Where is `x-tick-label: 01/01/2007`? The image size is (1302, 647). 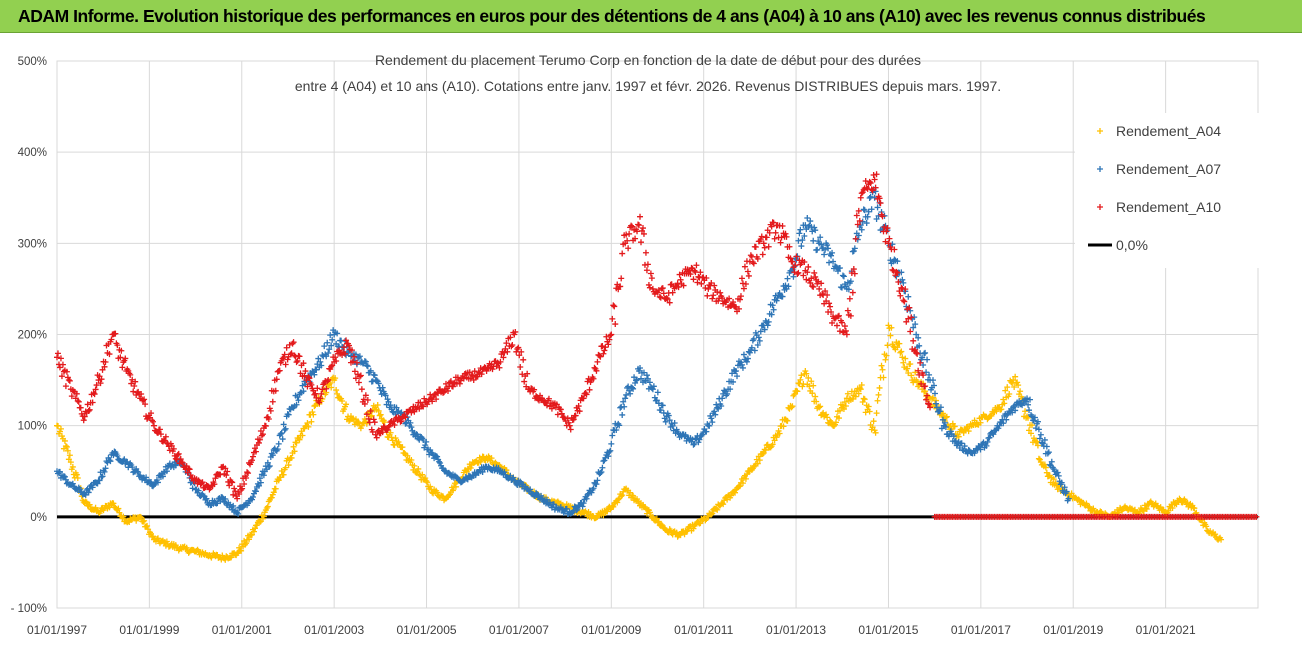 x-tick-label: 01/01/2007 is located at coordinates (519, 630).